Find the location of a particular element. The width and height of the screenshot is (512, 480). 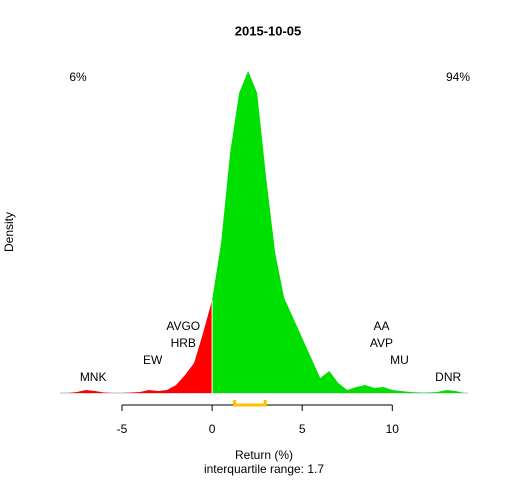

stock-label: AA is located at coordinates (381, 326).